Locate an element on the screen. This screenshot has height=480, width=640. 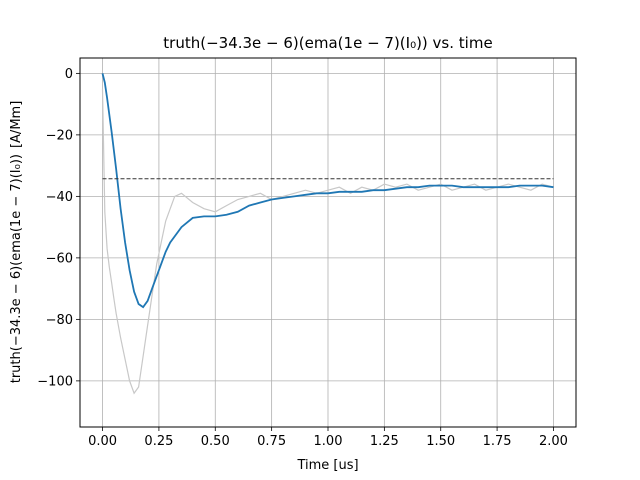
x-axis-ticks: 0.00 0.25 0.50 0.75 1.00 1.25 1.50 1.75 2.00 is located at coordinates (328, 438).